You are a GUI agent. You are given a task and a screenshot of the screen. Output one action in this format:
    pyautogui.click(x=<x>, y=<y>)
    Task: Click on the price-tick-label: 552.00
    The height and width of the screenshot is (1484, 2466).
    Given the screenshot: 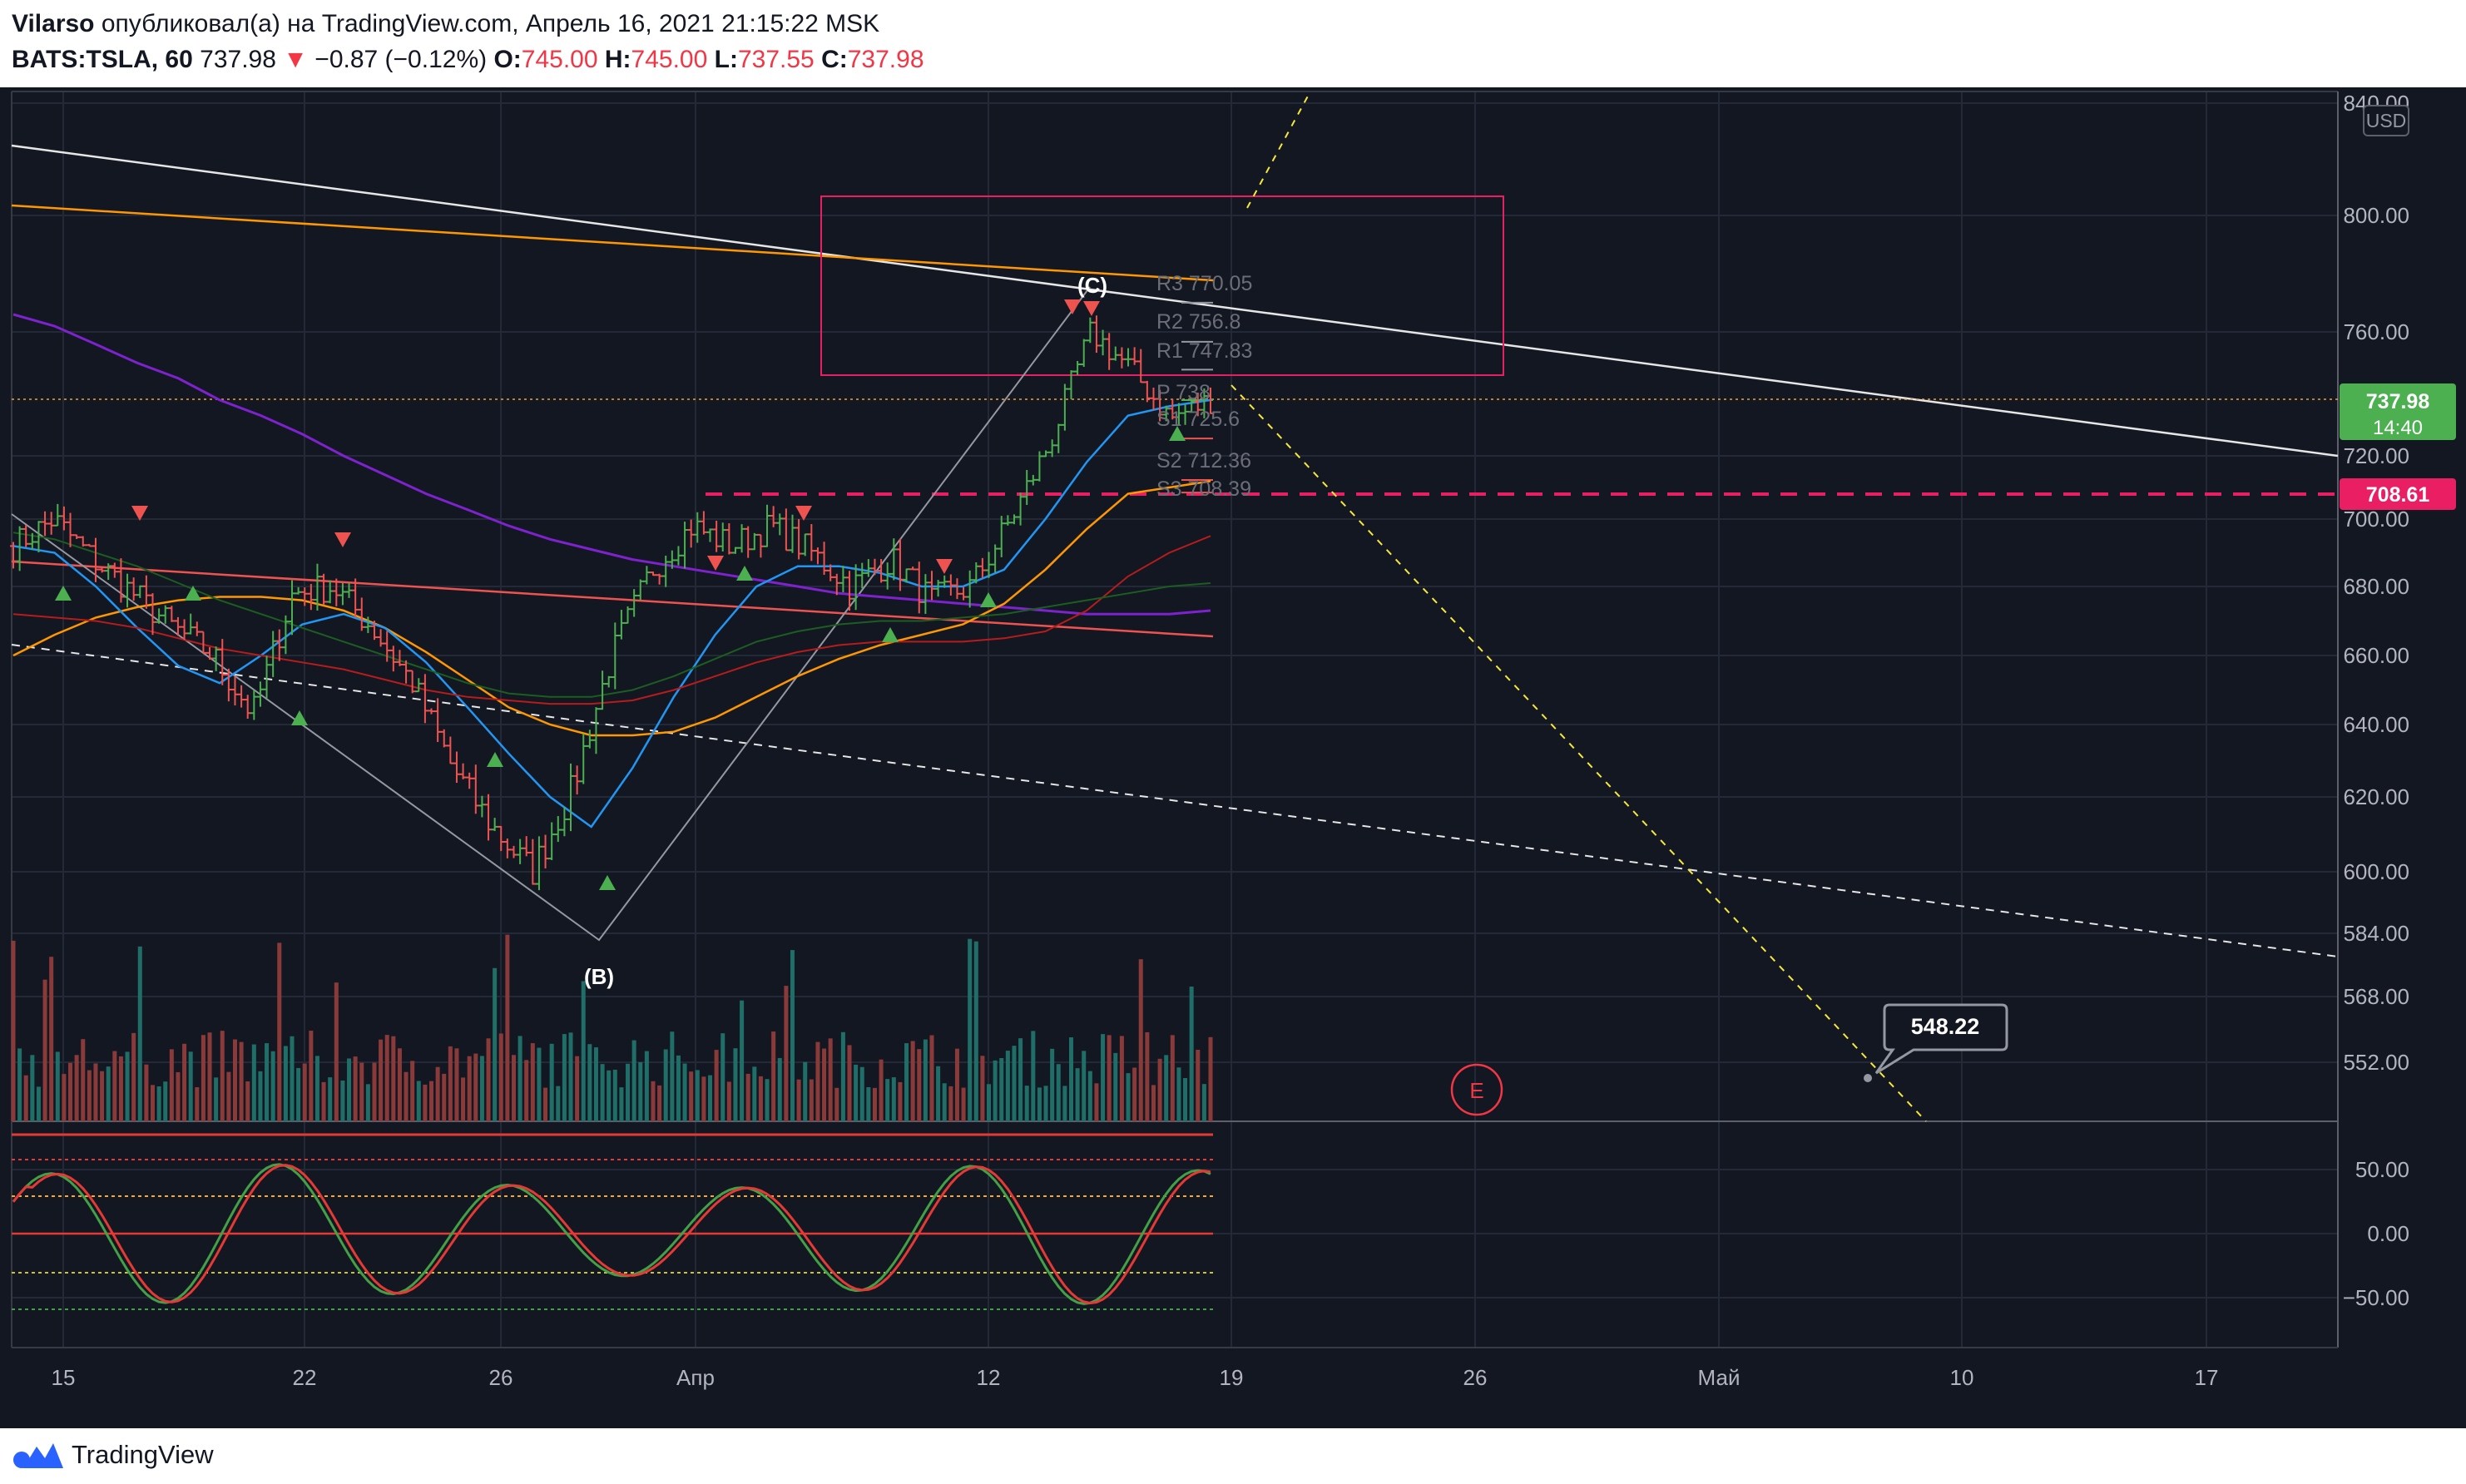 What is the action you would take?
    pyautogui.click(x=2376, y=1062)
    